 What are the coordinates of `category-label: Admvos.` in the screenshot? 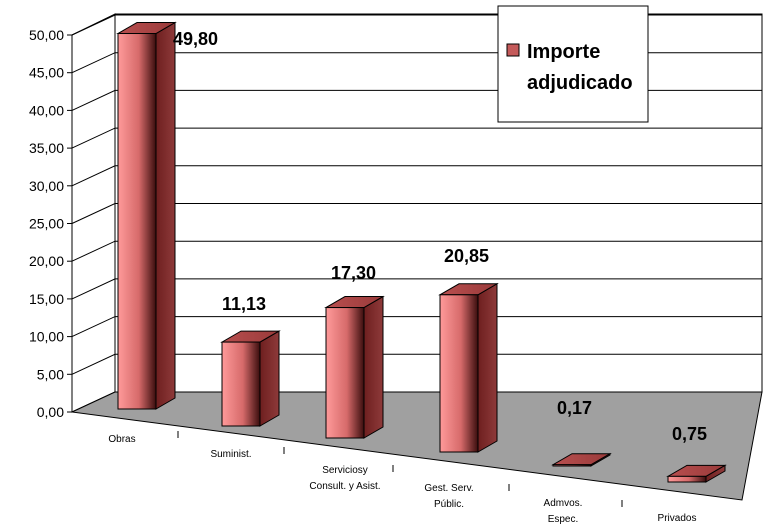 It's located at (563, 503).